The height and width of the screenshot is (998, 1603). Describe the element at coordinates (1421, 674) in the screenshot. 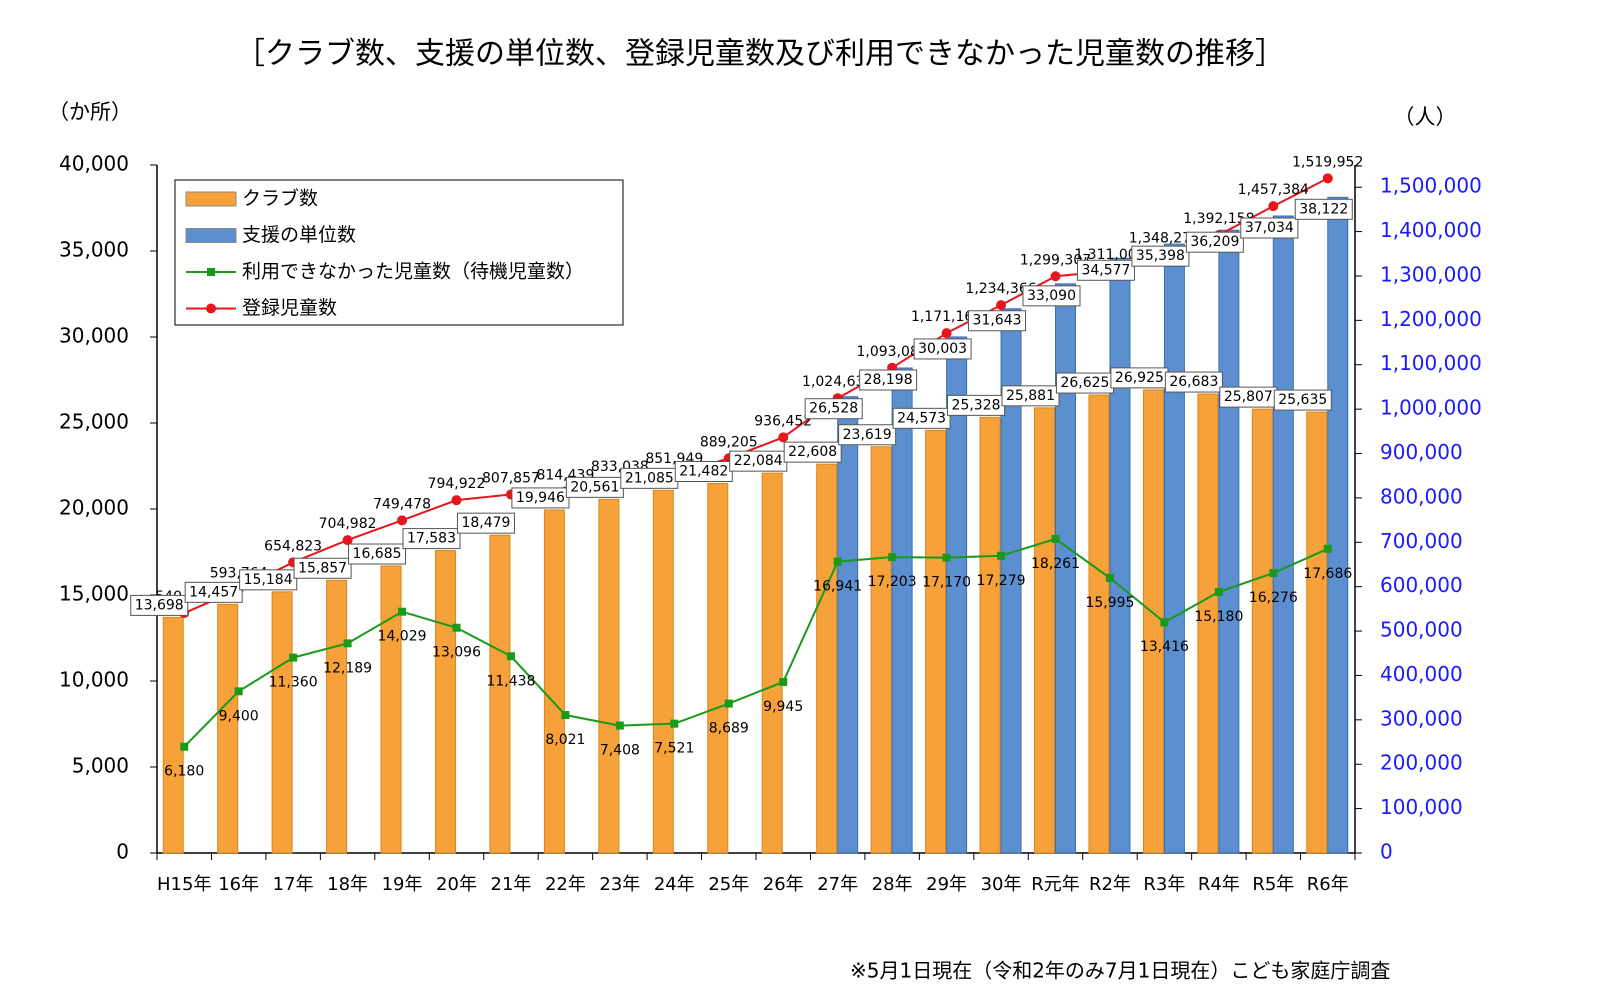

I see `y2-tick-label: 400,000` at that location.